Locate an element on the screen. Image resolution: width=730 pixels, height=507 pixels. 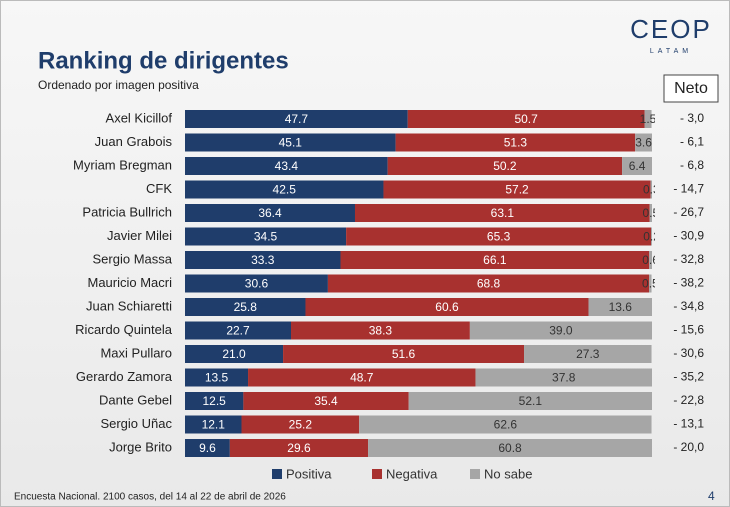
value-label: 39.0 is located at coordinates (561, 331).